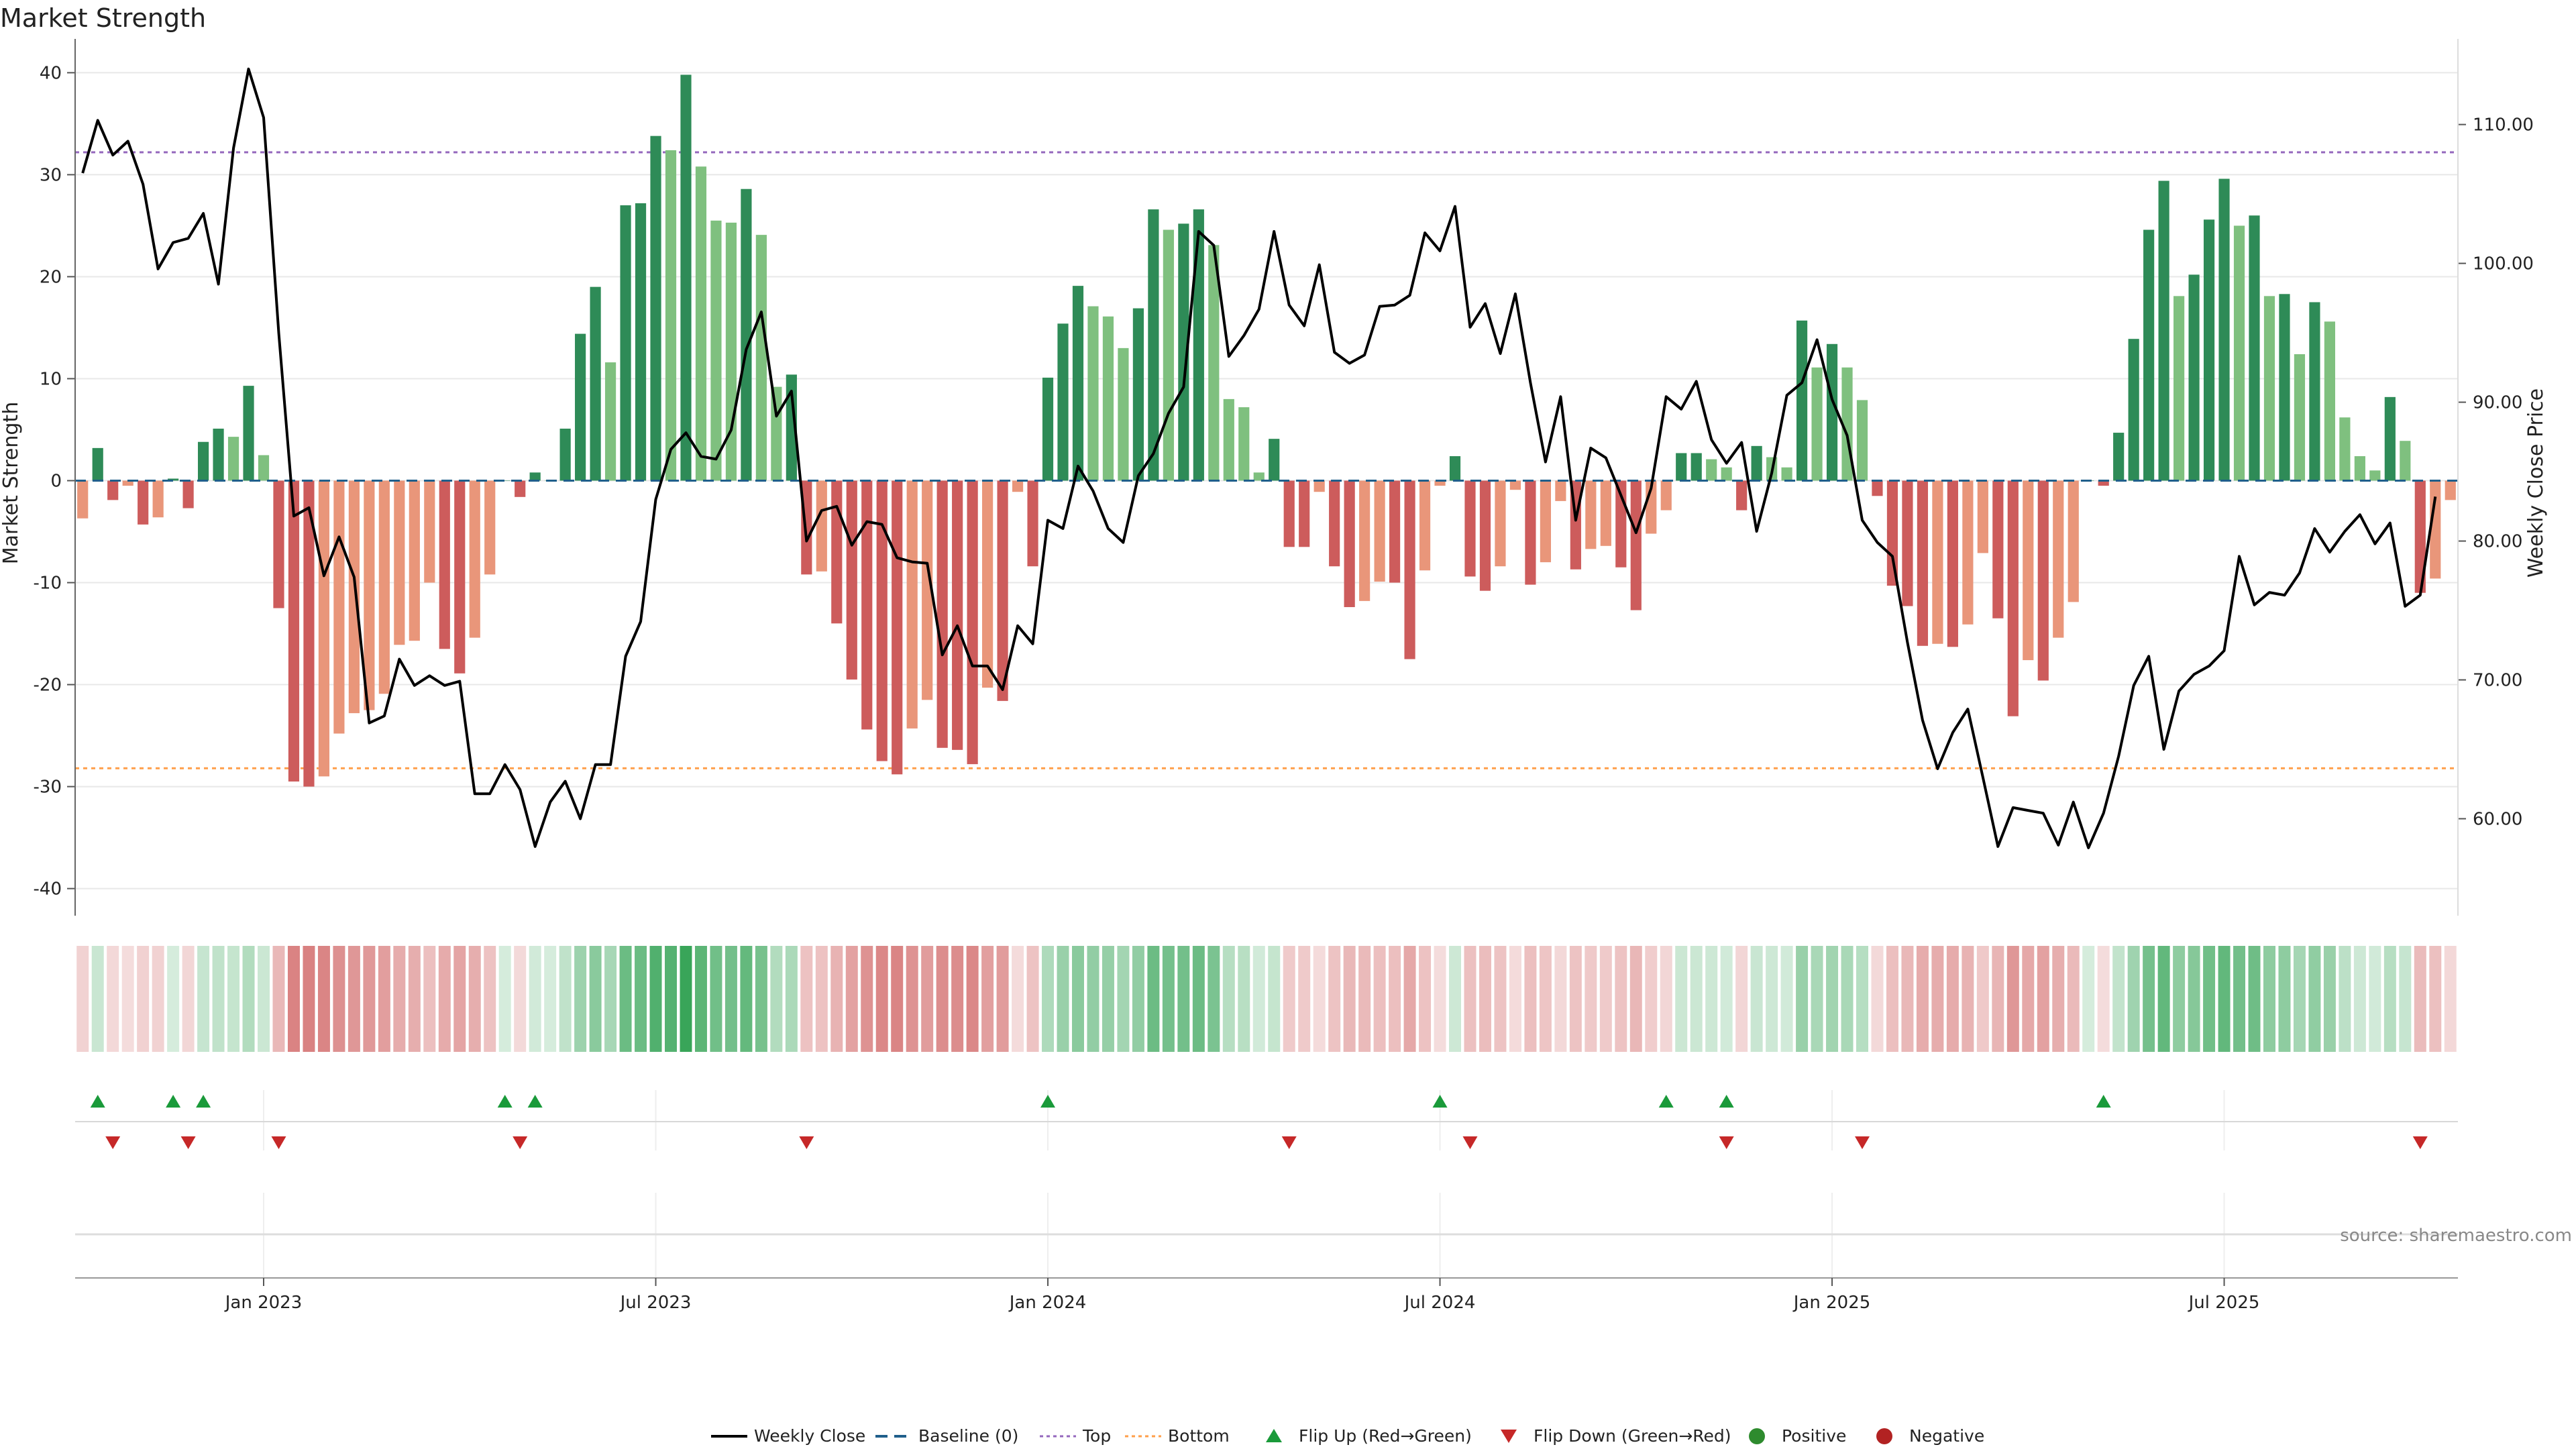 The height and width of the screenshot is (1449, 2576). I want to click on legend-label: Top, so click(1096, 1436).